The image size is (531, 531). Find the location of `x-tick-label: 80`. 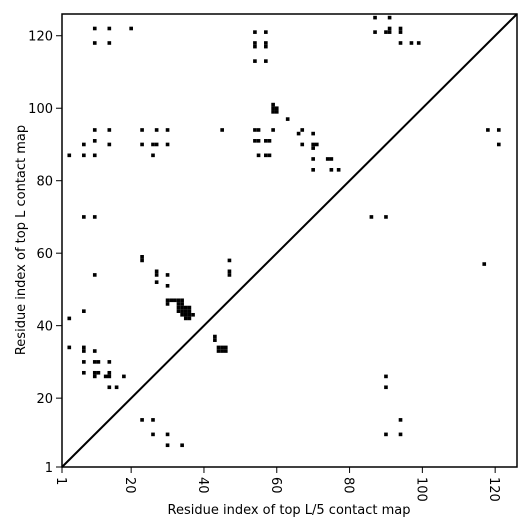

x-tick-label: 80 is located at coordinates (348, 485).